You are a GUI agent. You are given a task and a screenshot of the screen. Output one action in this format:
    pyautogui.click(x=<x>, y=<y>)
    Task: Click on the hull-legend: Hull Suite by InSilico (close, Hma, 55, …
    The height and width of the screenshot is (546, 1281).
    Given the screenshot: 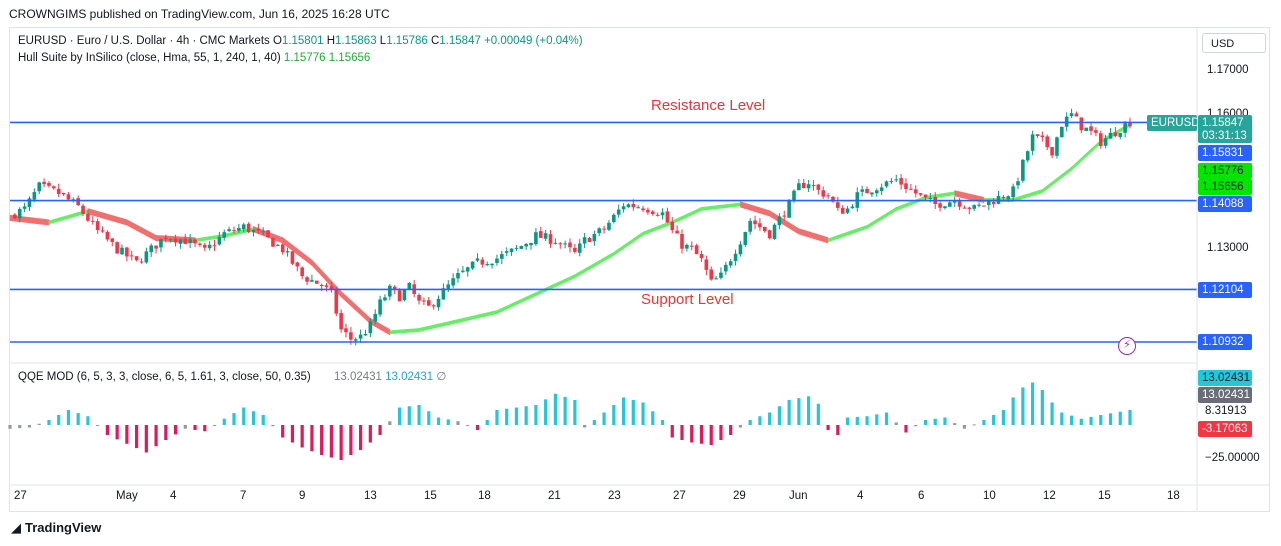 What is the action you would take?
    pyautogui.click(x=194, y=58)
    